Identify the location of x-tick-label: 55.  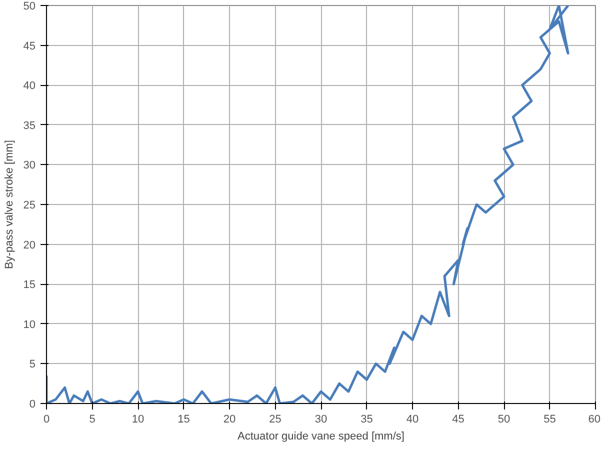
(550, 420).